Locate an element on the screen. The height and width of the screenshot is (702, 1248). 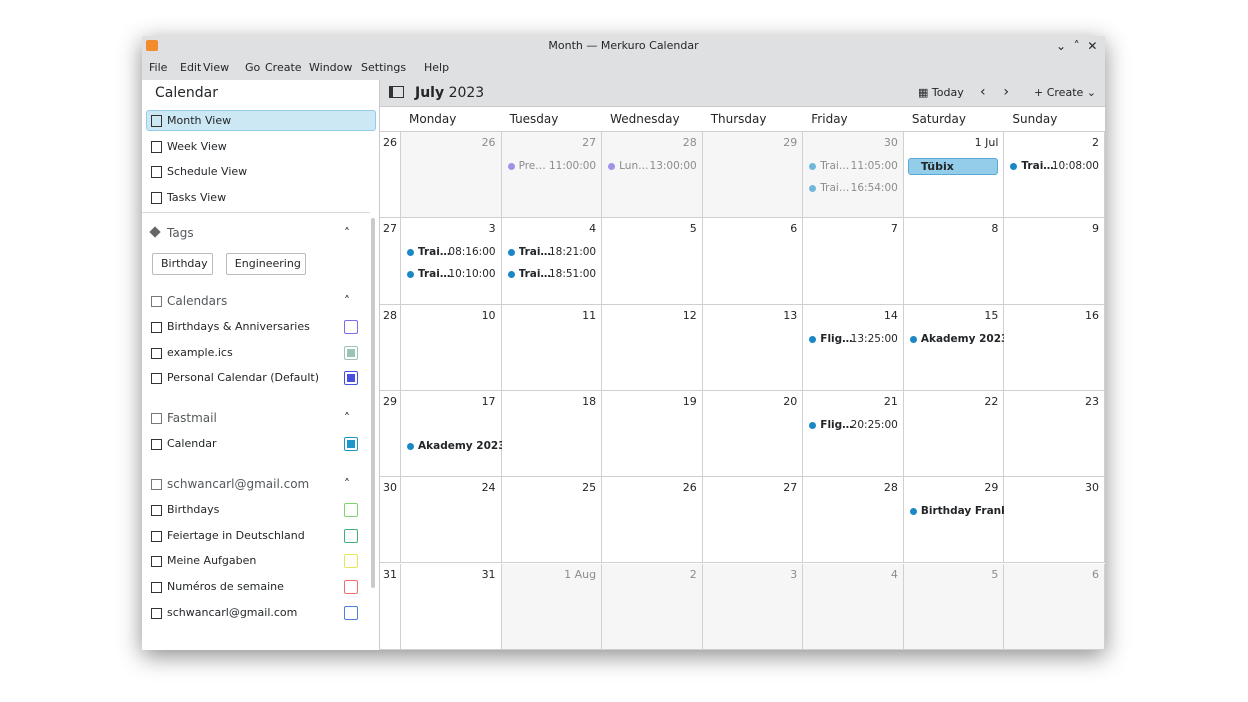
calendar-item: example.ics is located at coordinates (200, 352).